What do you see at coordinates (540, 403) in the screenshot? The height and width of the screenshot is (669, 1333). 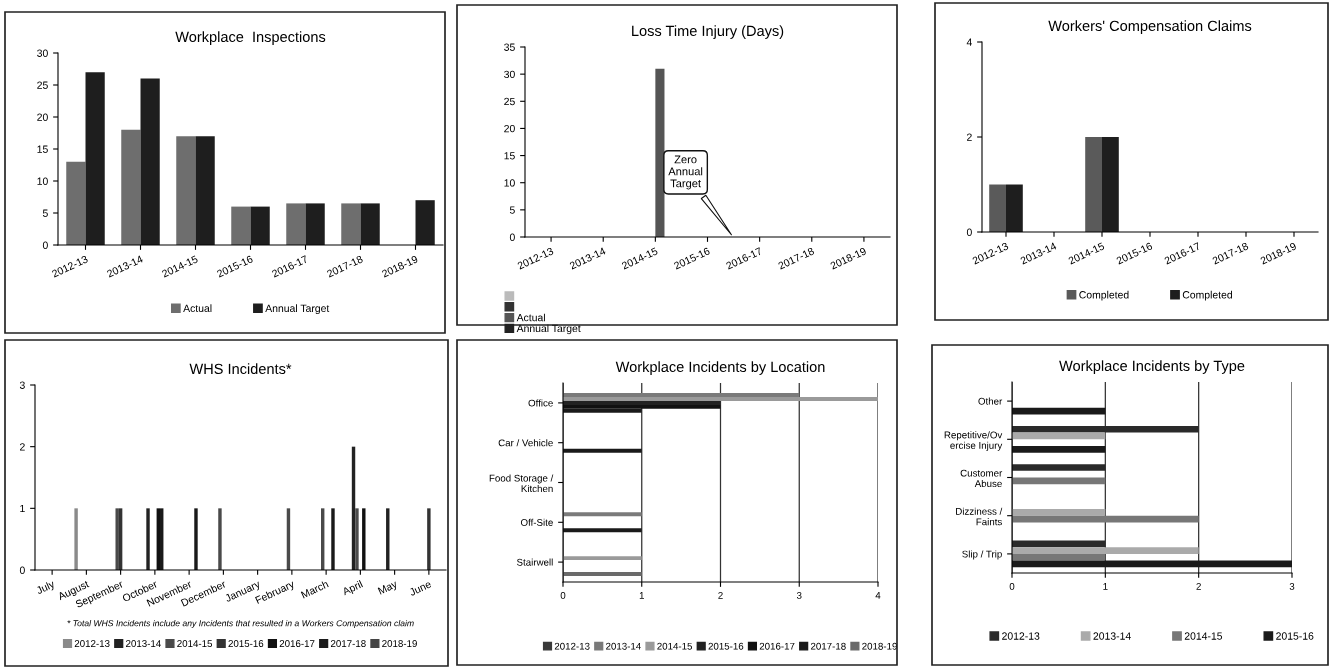 I see `y-tick-label: Office` at bounding box center [540, 403].